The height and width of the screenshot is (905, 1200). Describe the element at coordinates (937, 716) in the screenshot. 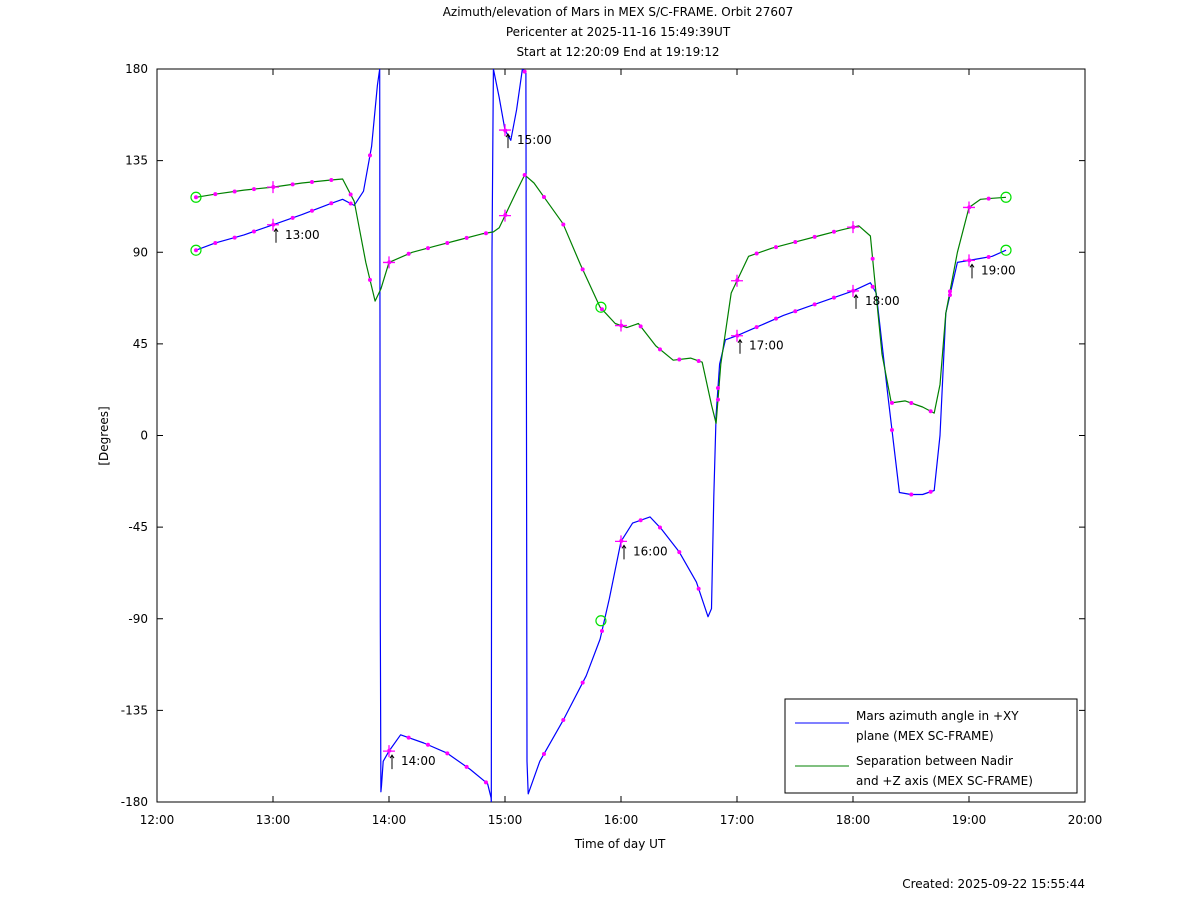

I see `legend-label-azimuth-line-1: Mars azimuth angle in +XY` at that location.